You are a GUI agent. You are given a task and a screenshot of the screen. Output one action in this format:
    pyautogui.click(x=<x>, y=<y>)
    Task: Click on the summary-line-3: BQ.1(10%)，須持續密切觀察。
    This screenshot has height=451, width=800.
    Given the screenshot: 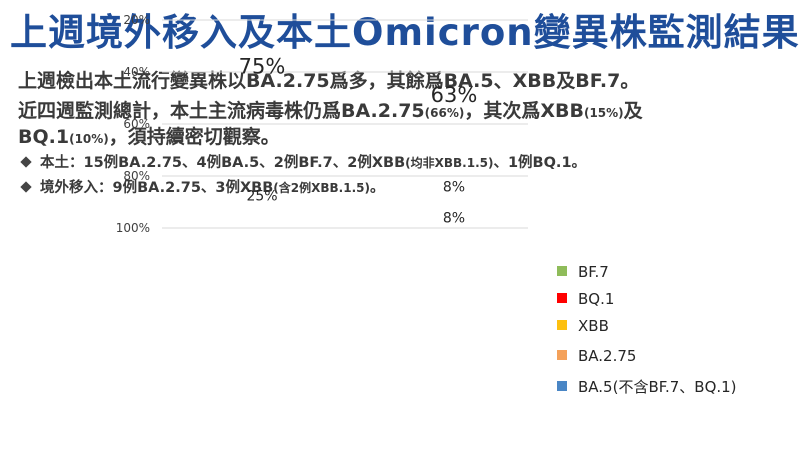 What is the action you would take?
    pyautogui.click(x=149, y=135)
    